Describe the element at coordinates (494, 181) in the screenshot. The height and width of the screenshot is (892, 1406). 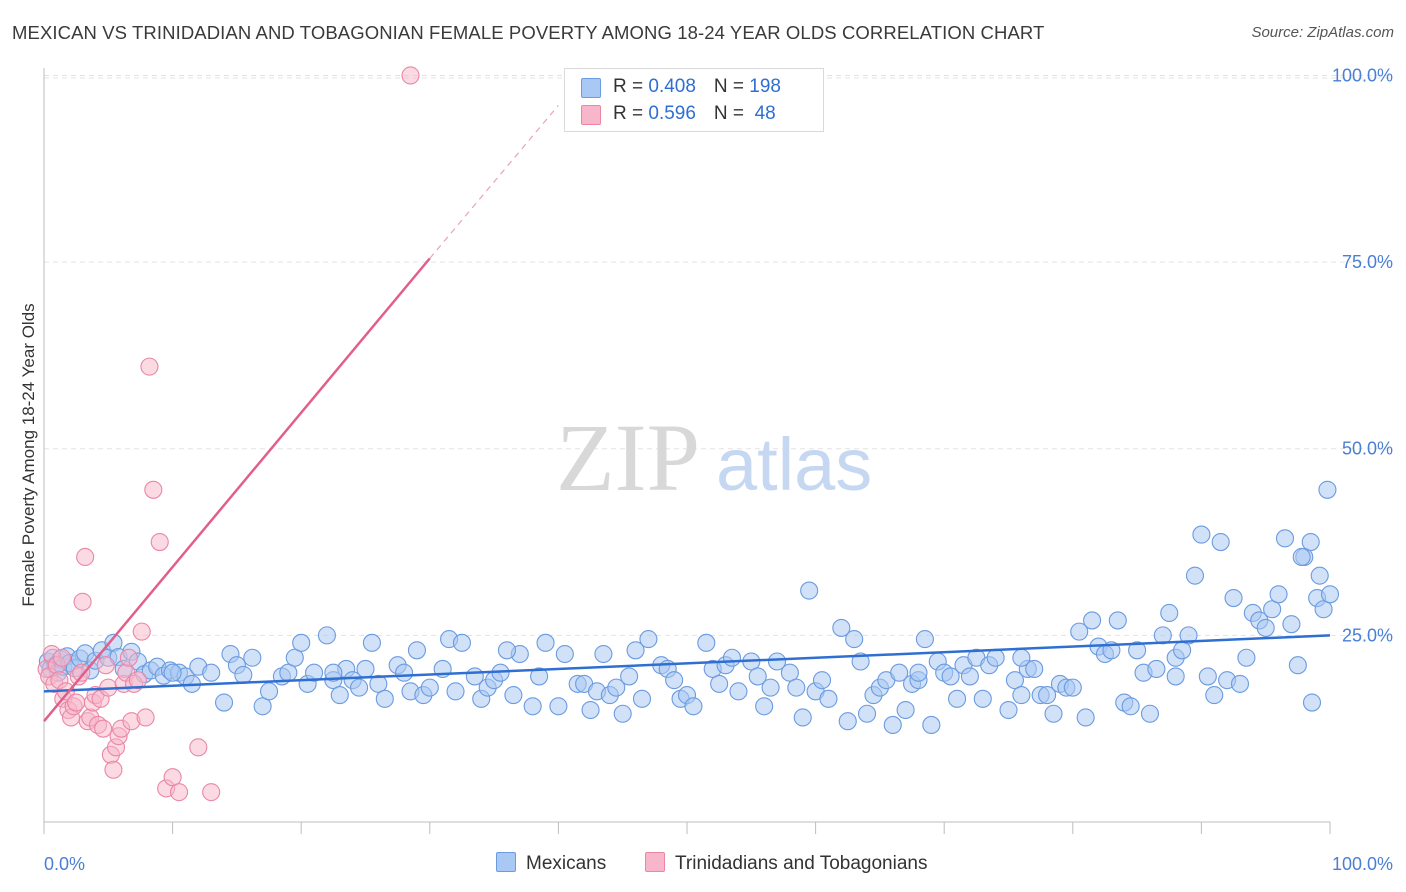
I see `trend-extension-trinidadians` at that location.